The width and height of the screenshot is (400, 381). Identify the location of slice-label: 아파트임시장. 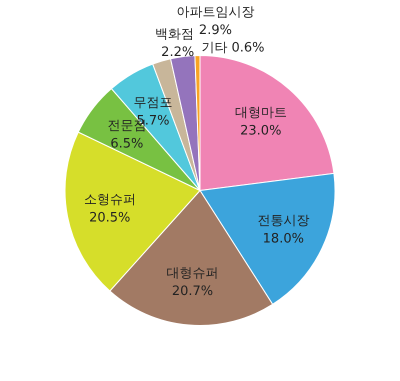
(215, 12).